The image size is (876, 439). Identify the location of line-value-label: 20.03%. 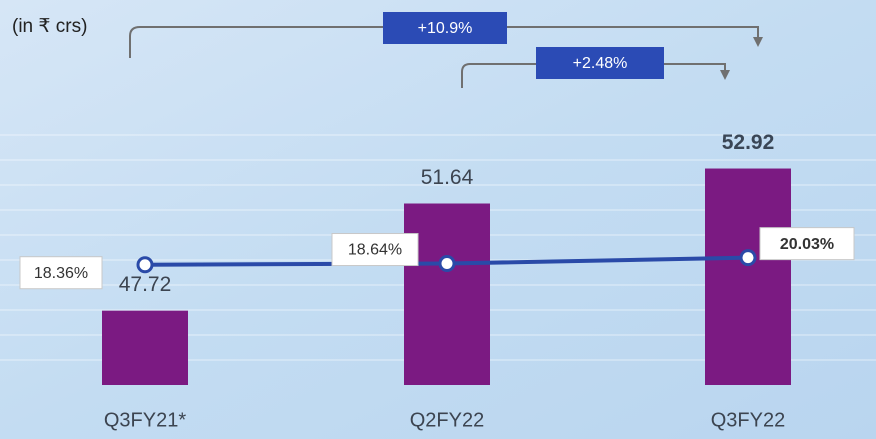
(807, 244).